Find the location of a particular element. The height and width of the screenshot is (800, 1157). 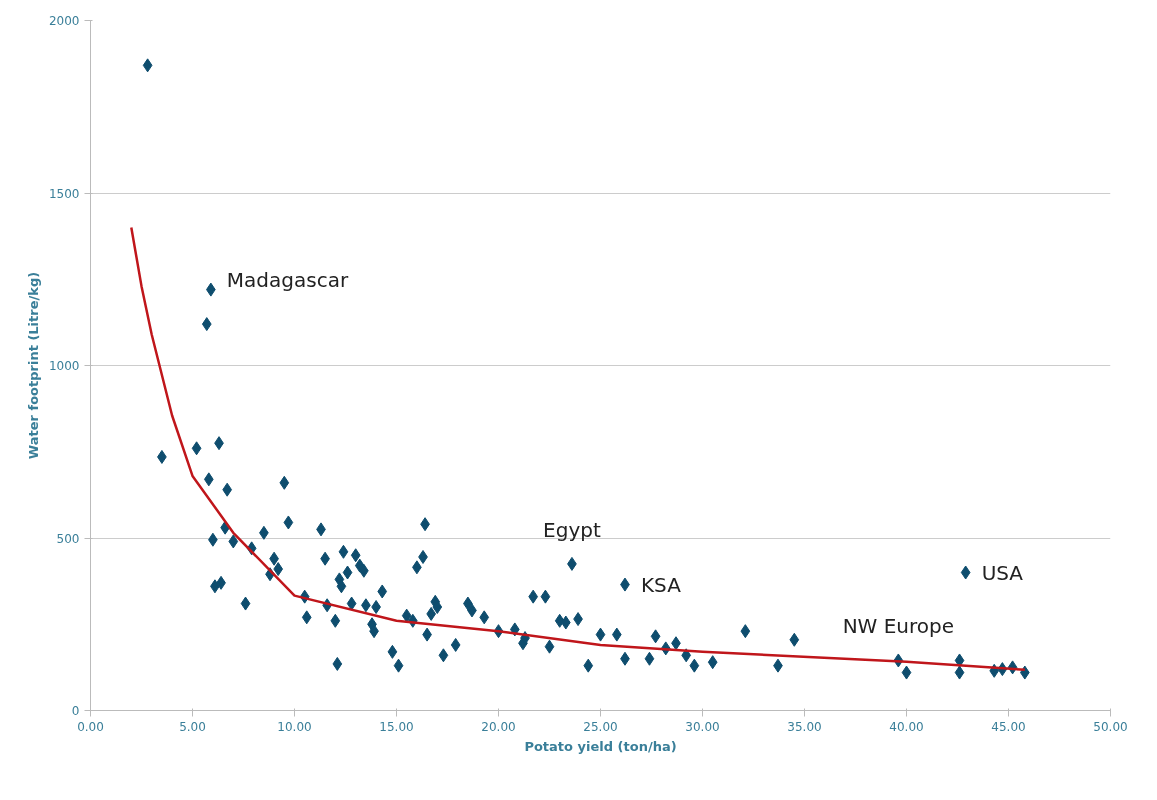

x-tick-label: 50.00 is located at coordinates (1110, 726).